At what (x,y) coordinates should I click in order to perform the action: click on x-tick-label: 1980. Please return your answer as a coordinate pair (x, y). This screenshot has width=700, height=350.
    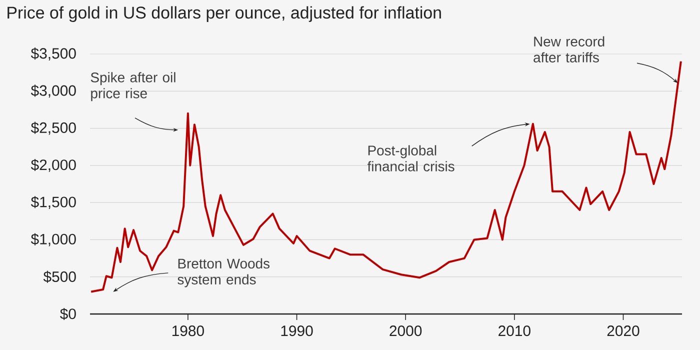
    Looking at the image, I should click on (188, 331).